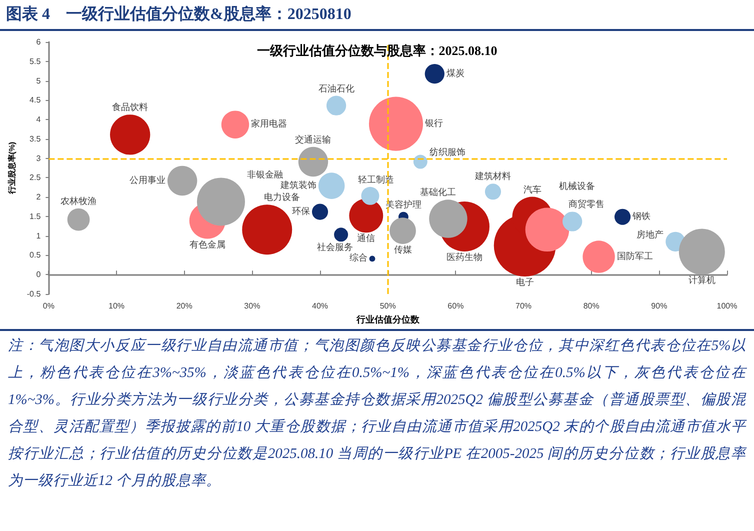 The image size is (754, 531). What do you see at coordinates (36, 61) in the screenshot?
I see `y-tick-label: 5.5` at bounding box center [36, 61].